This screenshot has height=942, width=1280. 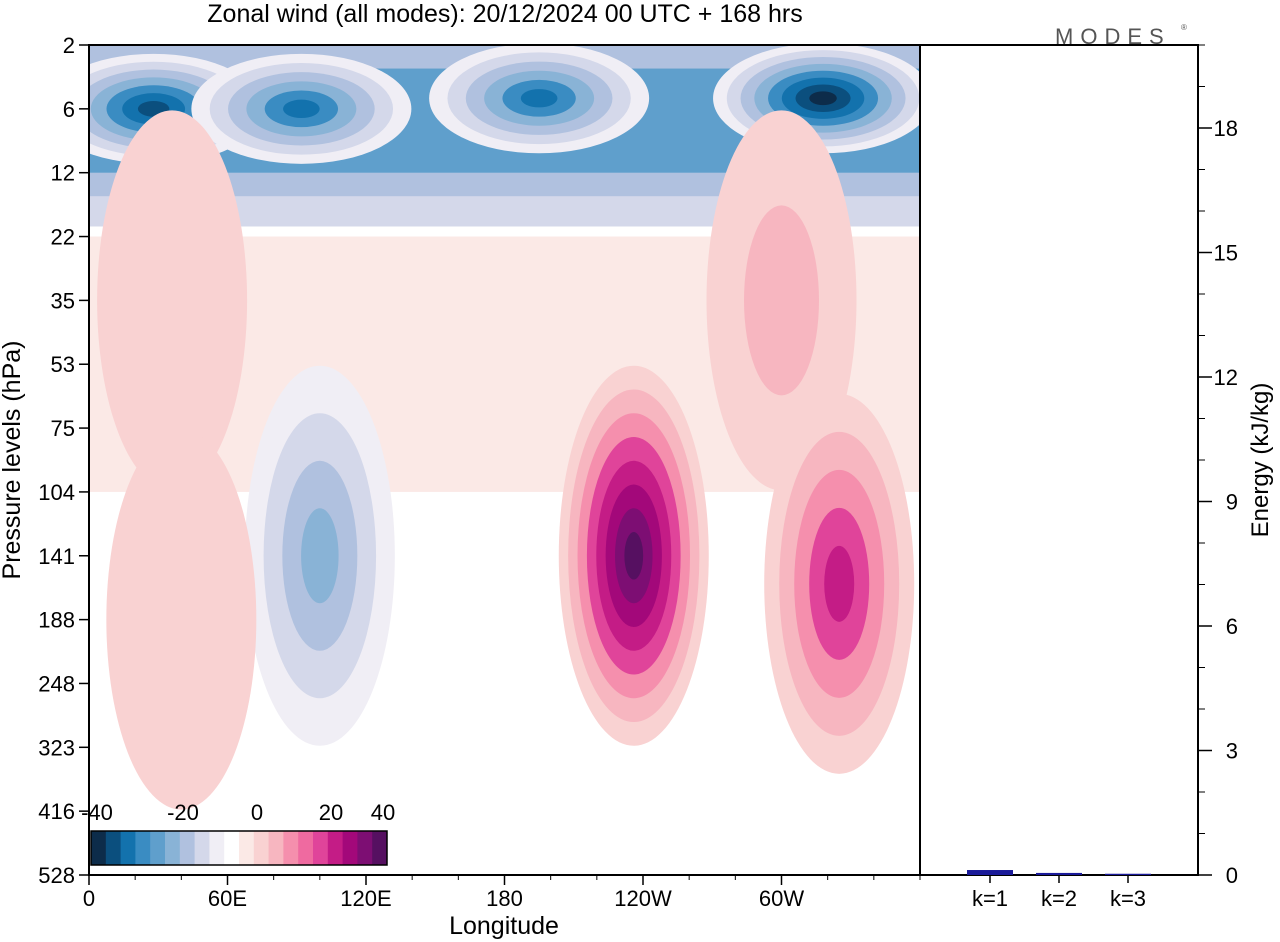 What do you see at coordinates (257, 812) in the screenshot?
I see `colorbar-tick-label: 0` at bounding box center [257, 812].